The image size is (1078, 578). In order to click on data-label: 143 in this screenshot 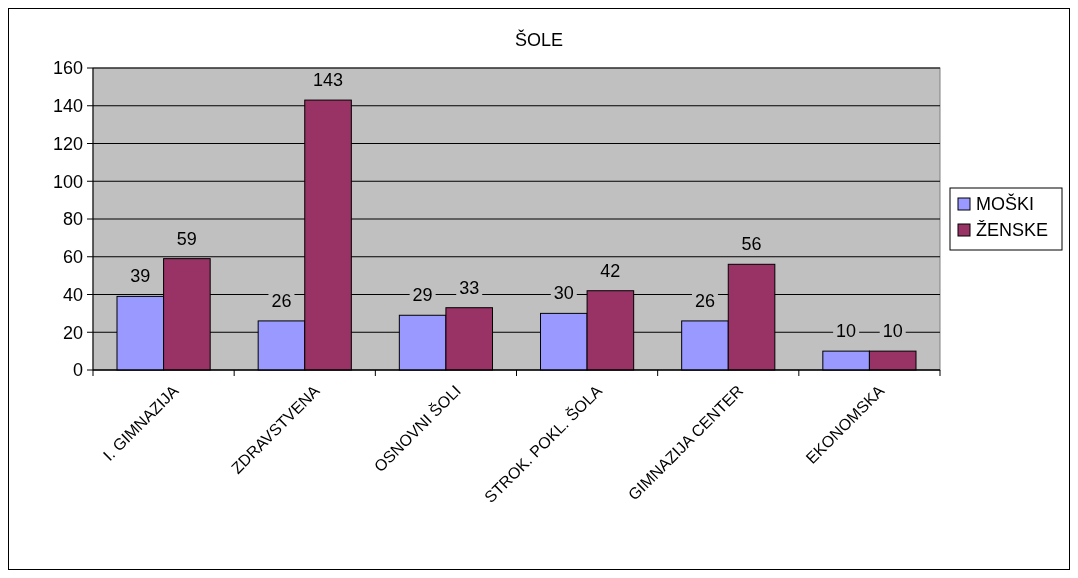, I will do `click(328, 80)`.